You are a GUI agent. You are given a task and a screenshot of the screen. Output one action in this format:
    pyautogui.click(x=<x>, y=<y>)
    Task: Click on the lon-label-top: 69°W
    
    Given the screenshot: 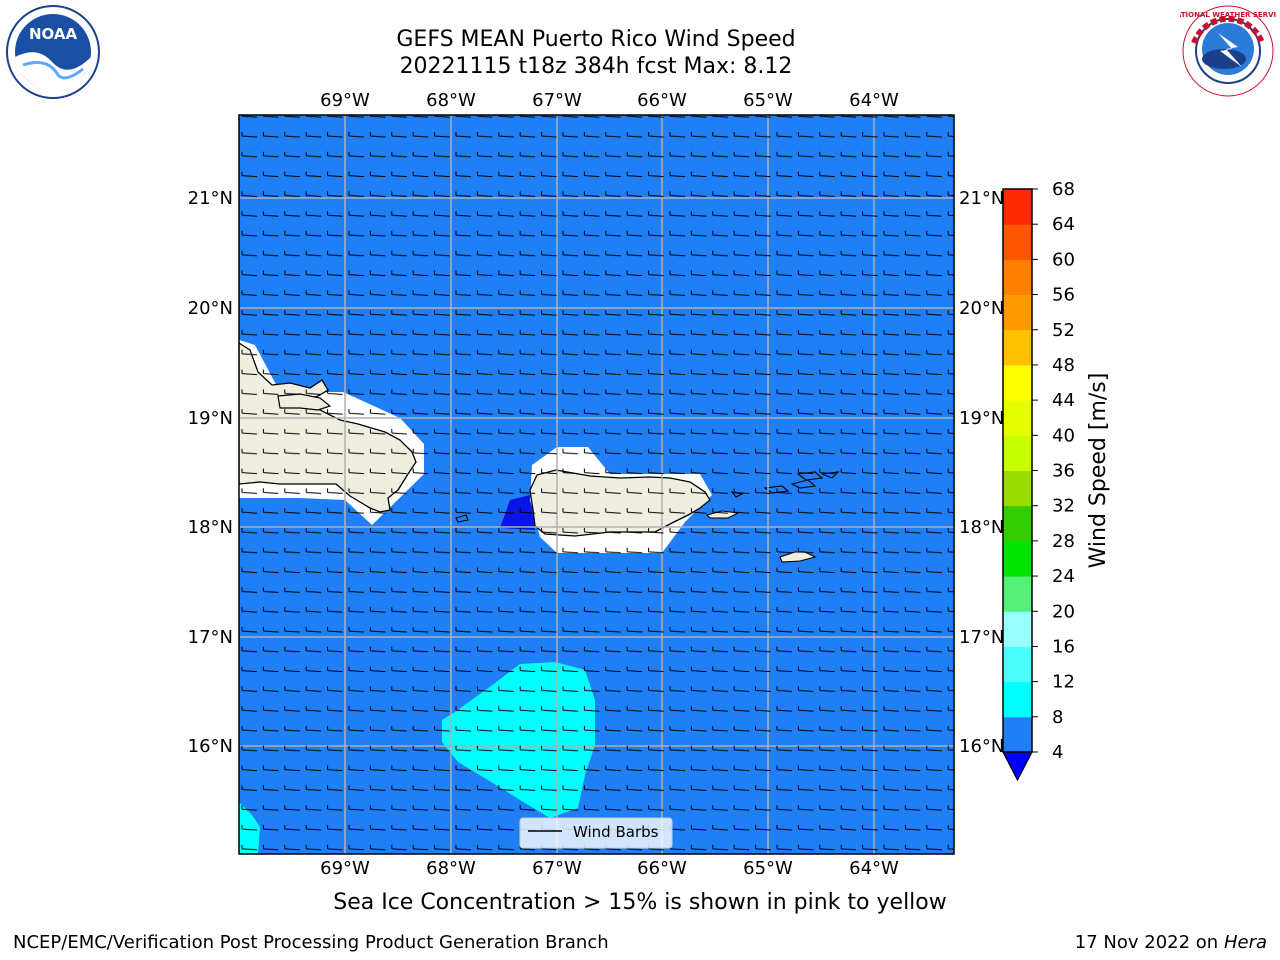 What is the action you would take?
    pyautogui.click(x=345, y=100)
    